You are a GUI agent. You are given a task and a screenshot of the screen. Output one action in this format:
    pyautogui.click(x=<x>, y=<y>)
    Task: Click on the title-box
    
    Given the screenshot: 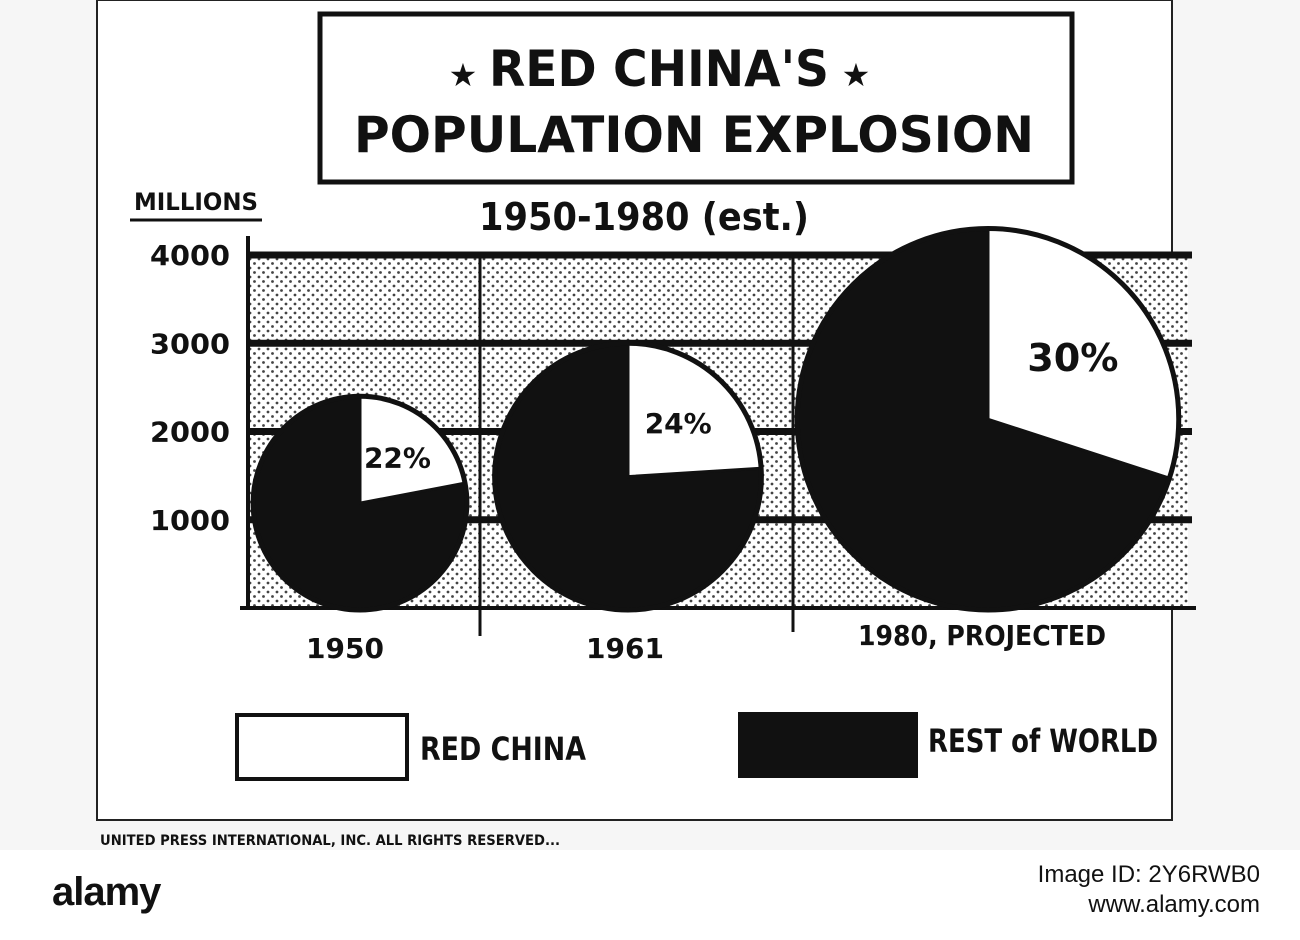 What is the action you would take?
    pyautogui.click(x=696, y=98)
    